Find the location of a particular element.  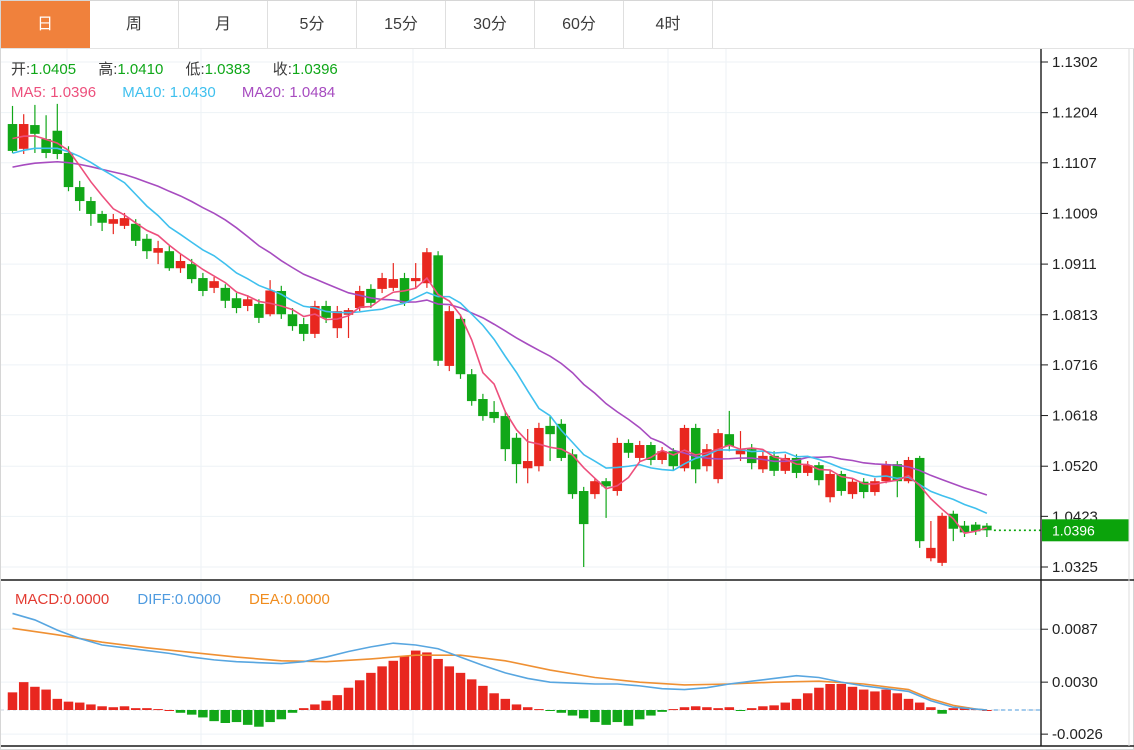

tab-日: 日 is located at coordinates (45, 24).